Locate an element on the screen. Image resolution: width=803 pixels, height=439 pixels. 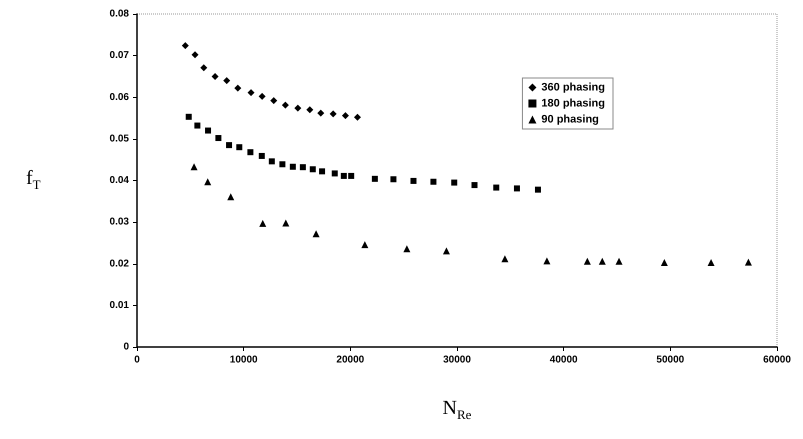
x-axis-title: N$_{Re}$ is located at coordinates (457, 409).